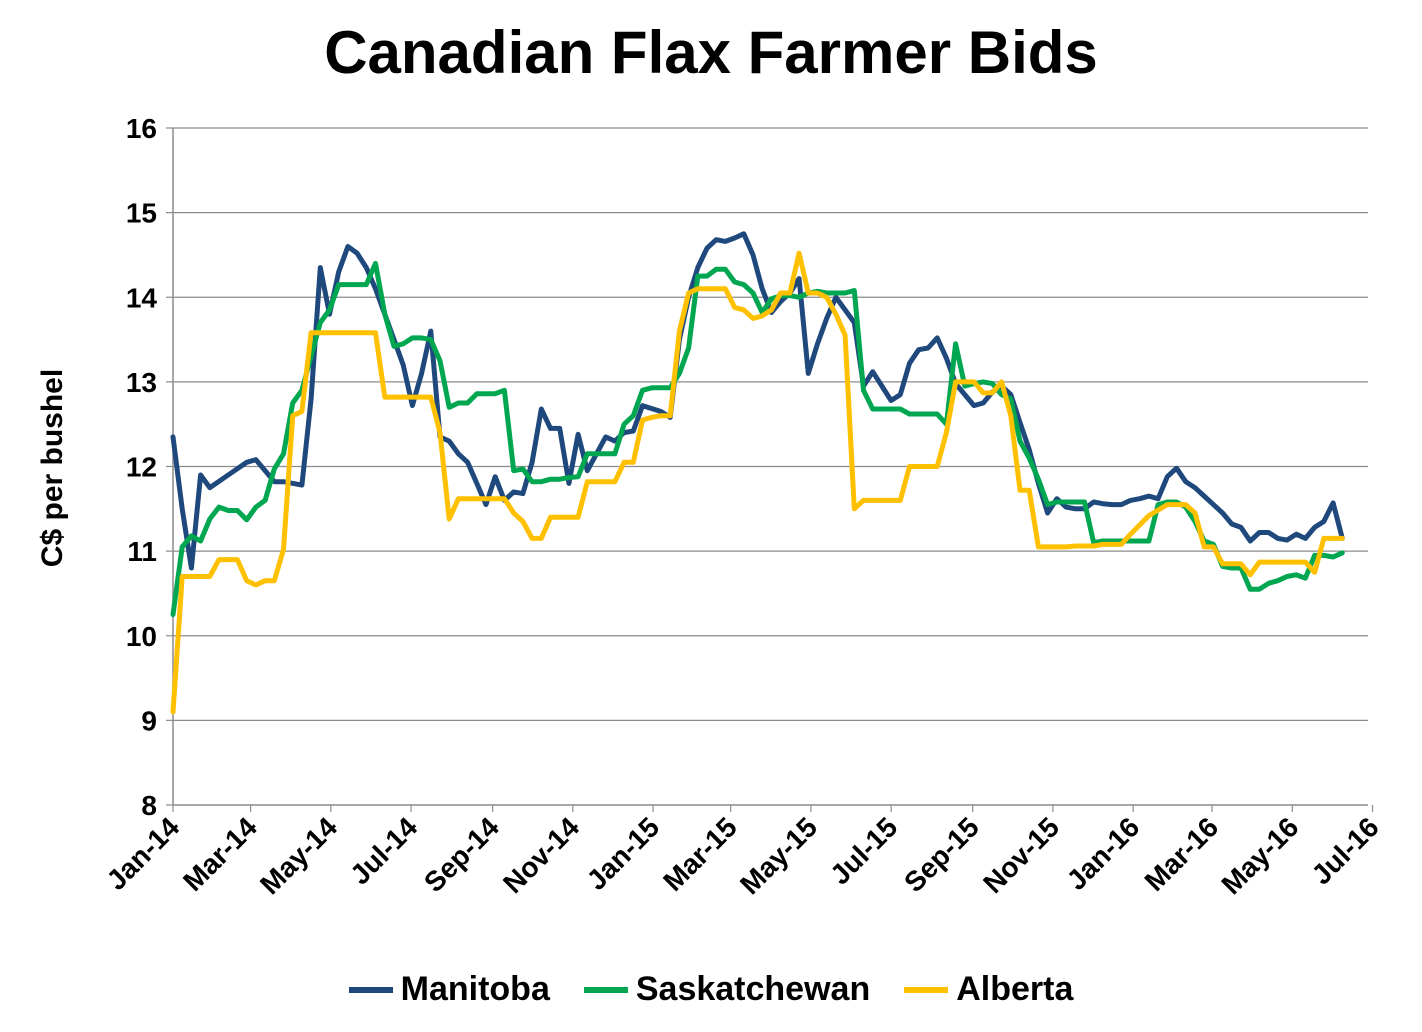 The width and height of the screenshot is (1422, 1032). What do you see at coordinates (141, 213) in the screenshot?
I see `y-tick-label: 15` at bounding box center [141, 213].